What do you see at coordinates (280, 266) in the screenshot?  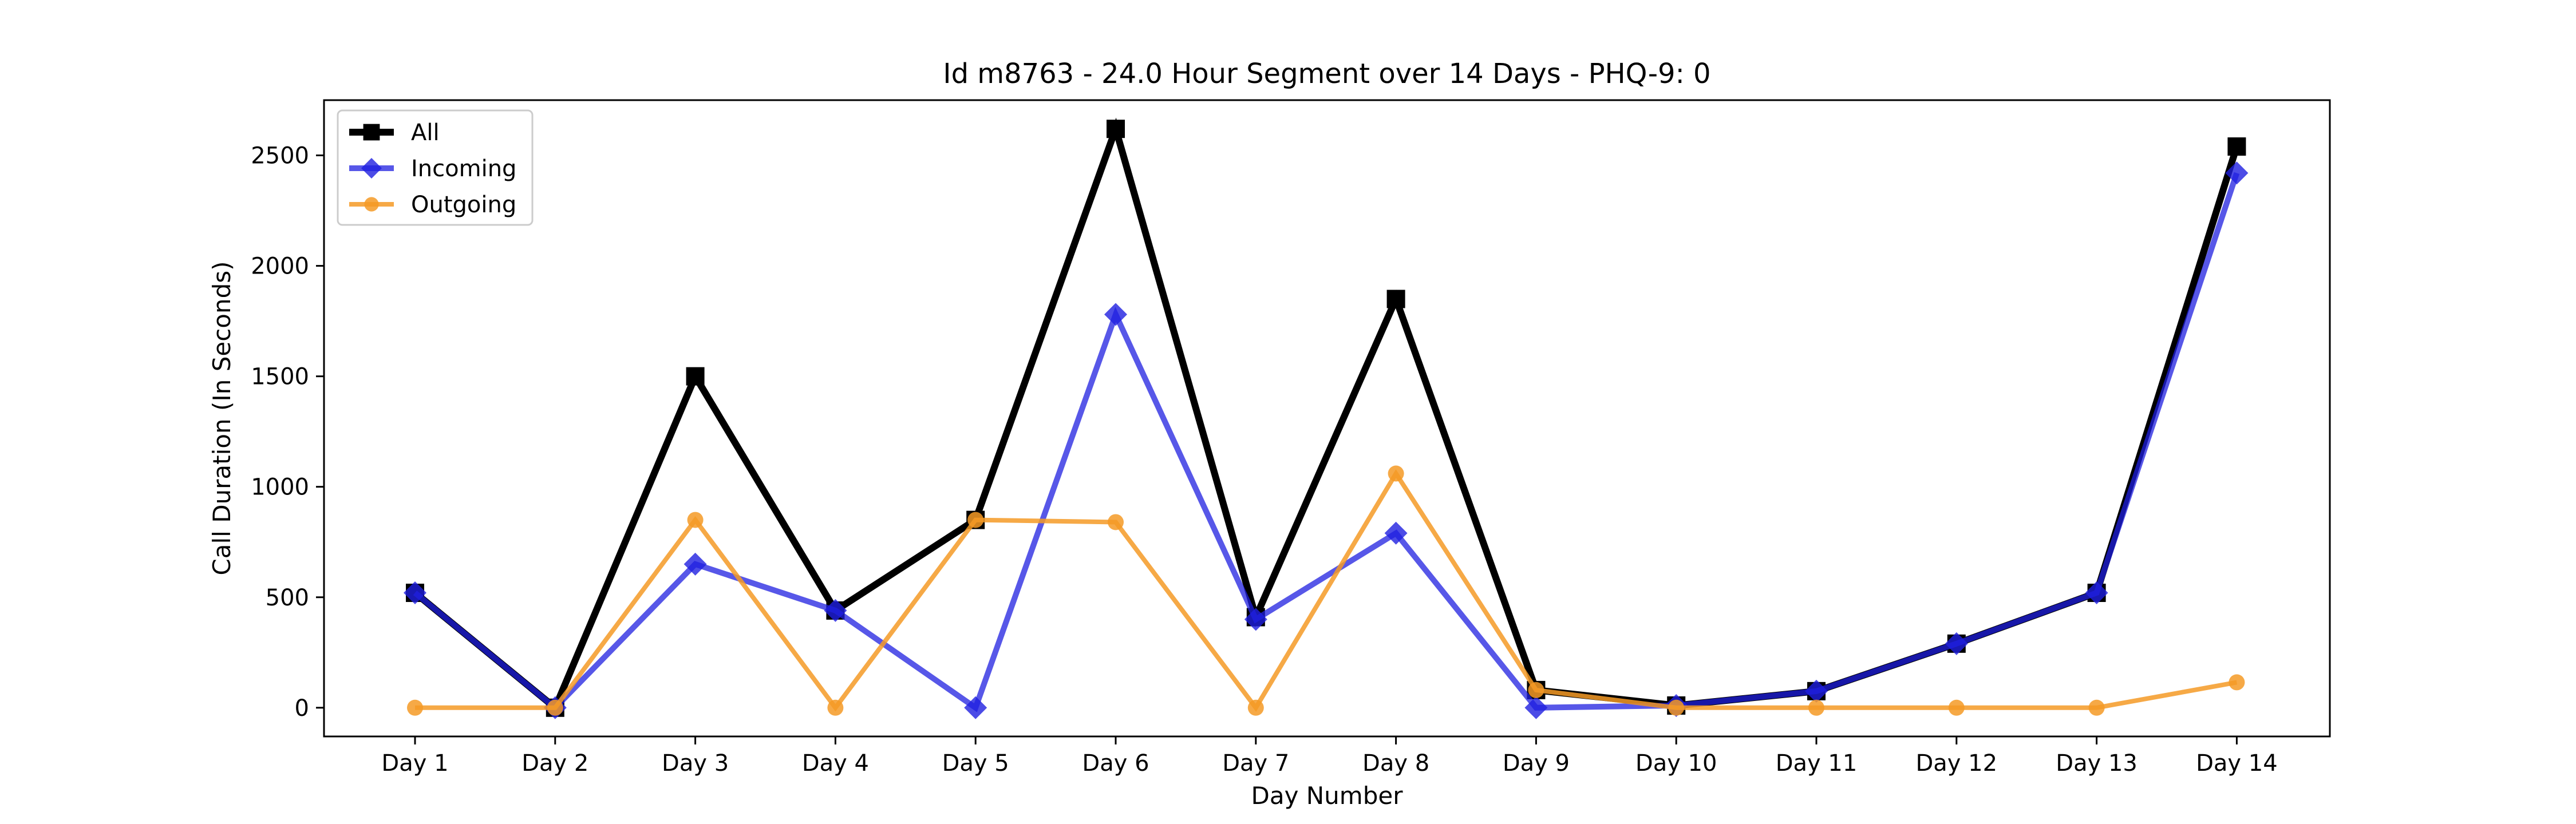 I see `y-tick-label: 2000` at bounding box center [280, 266].